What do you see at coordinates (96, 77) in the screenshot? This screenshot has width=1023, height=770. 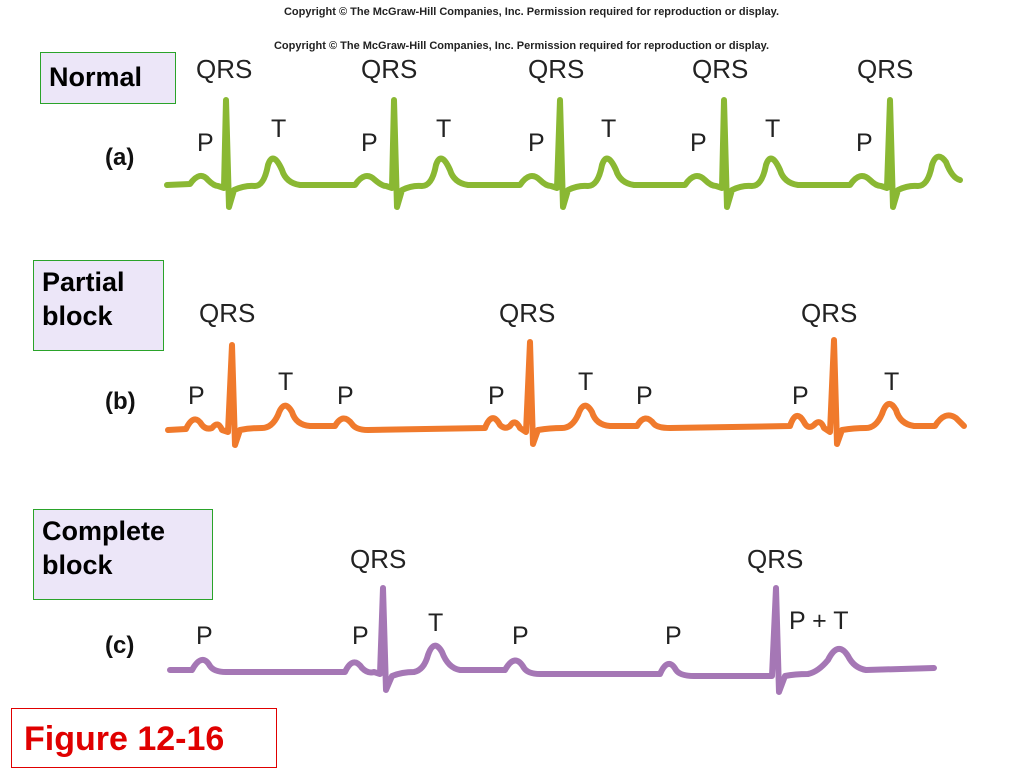 I see `normal-label: Normal` at bounding box center [96, 77].